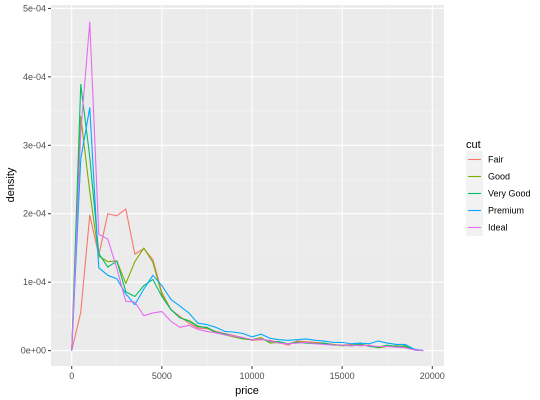 The width and height of the screenshot is (540, 400). Describe the element at coordinates (432, 376) in the screenshot. I see `x-tick-label: 20000` at that location.